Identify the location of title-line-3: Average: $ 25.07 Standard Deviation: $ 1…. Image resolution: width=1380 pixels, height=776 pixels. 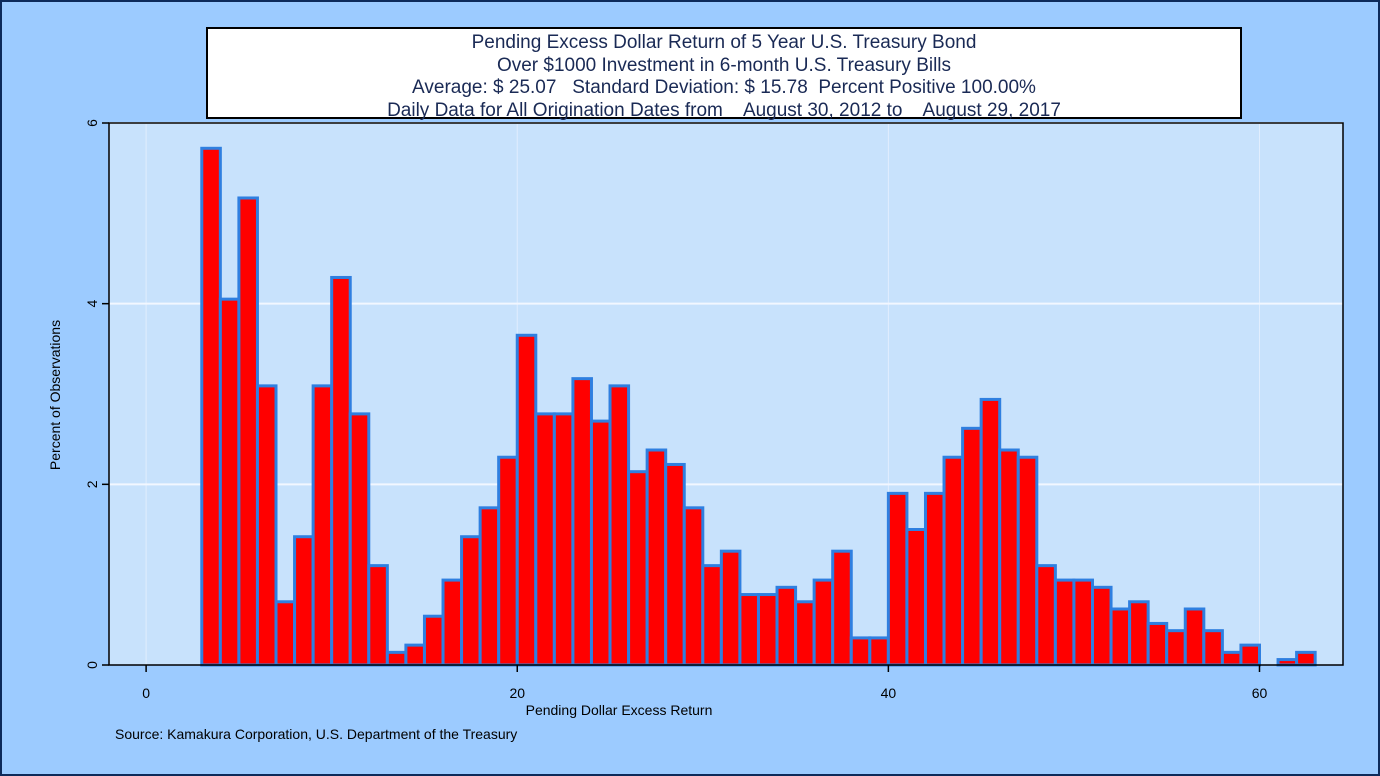
(724, 87).